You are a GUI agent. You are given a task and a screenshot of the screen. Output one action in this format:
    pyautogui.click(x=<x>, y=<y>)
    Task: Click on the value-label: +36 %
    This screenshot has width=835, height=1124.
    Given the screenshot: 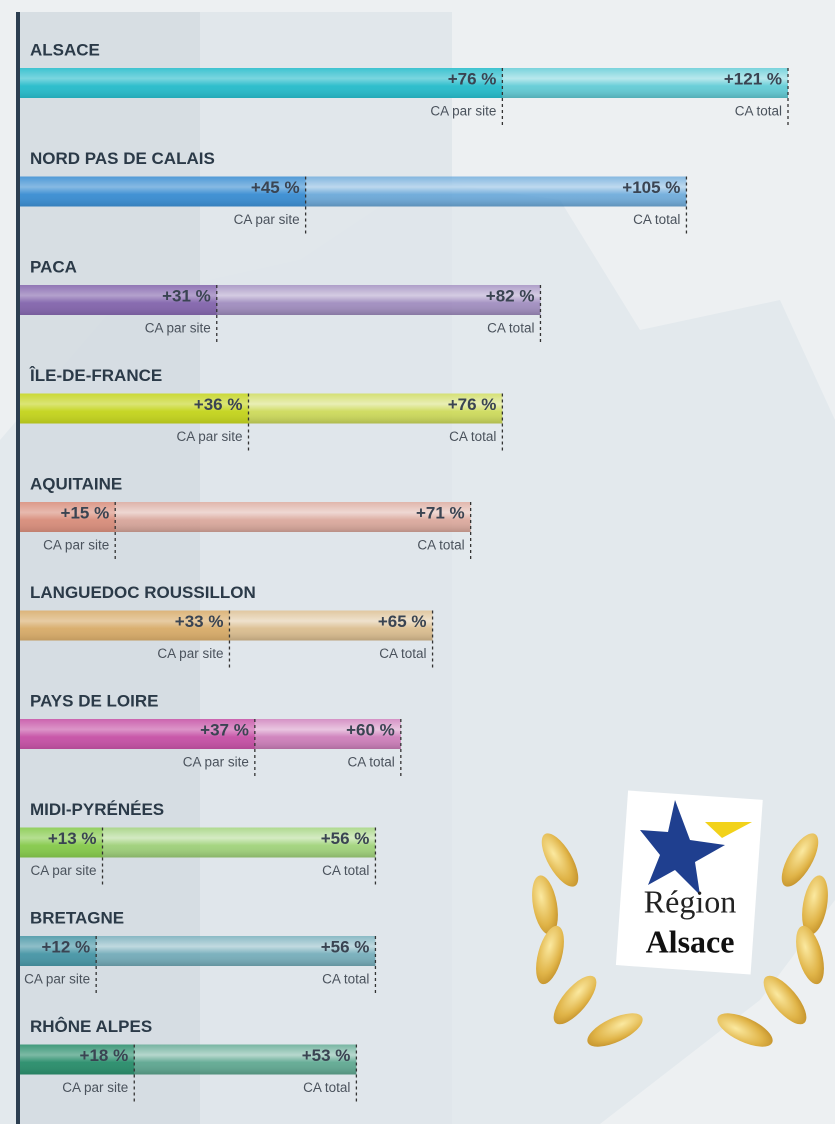 What is the action you would take?
    pyautogui.click(x=218, y=404)
    